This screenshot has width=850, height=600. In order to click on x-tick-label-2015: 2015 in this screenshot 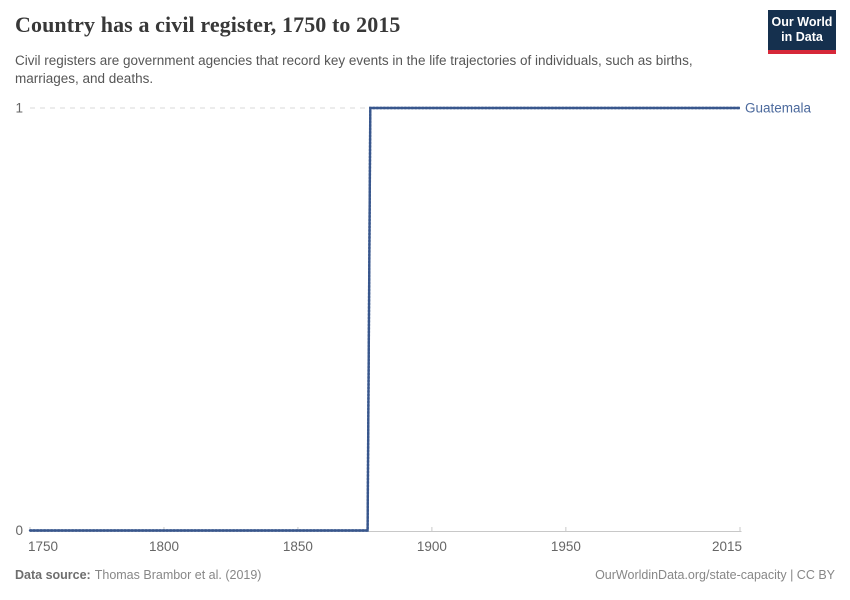, I will do `click(727, 546)`.